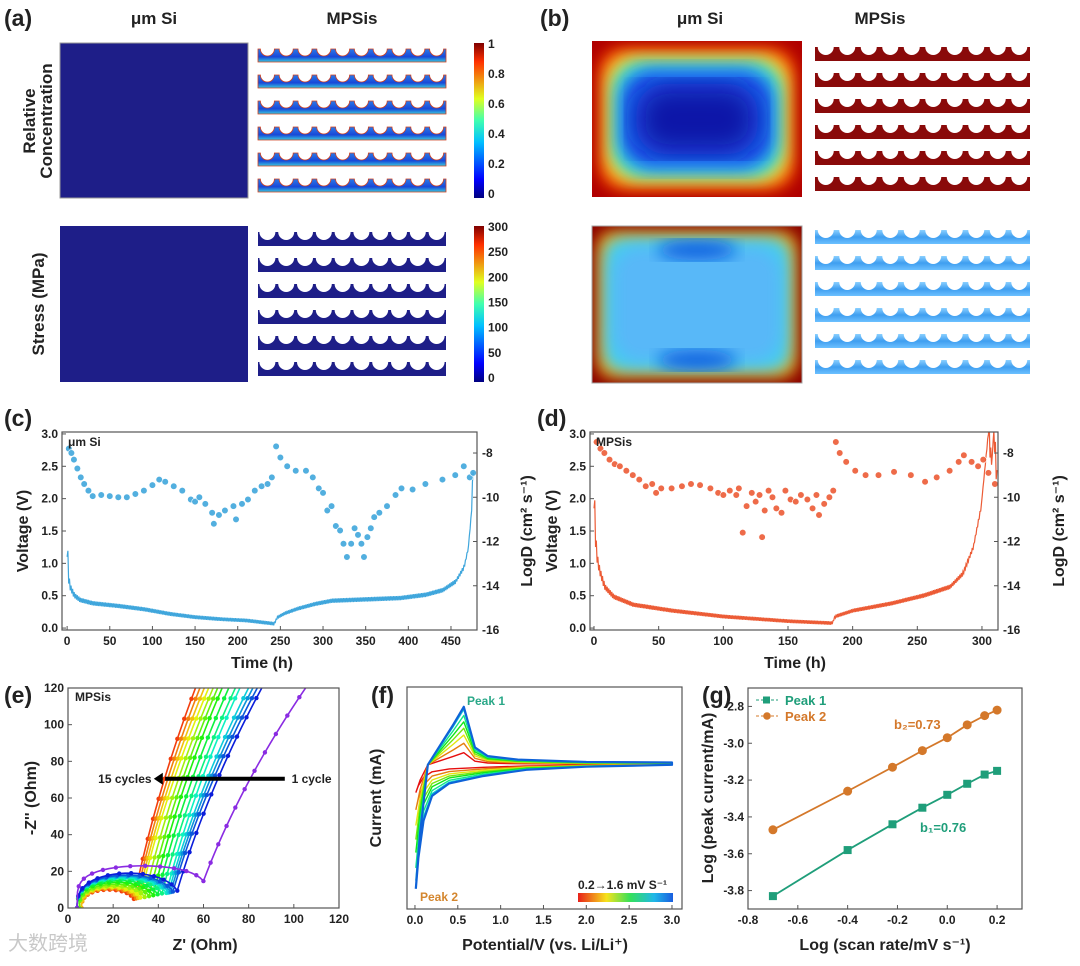 Image resolution: width=1080 pixels, height=966 pixels. I want to click on x-tick-label: 0, so click(594, 641).